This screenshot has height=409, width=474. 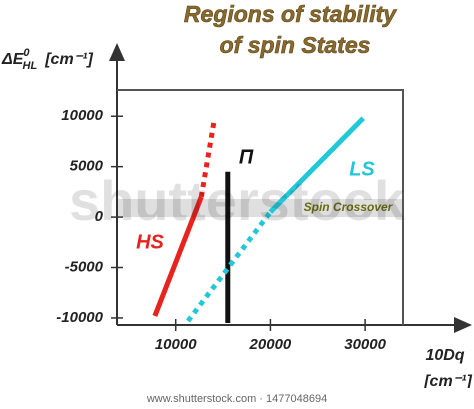 I want to click on y-tick-label: 10000, so click(x=82, y=115).